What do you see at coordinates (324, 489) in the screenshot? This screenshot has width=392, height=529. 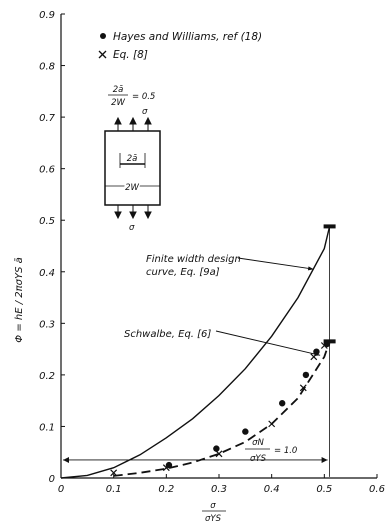 I see `x-tick-label: 0.5` at bounding box center [324, 489].